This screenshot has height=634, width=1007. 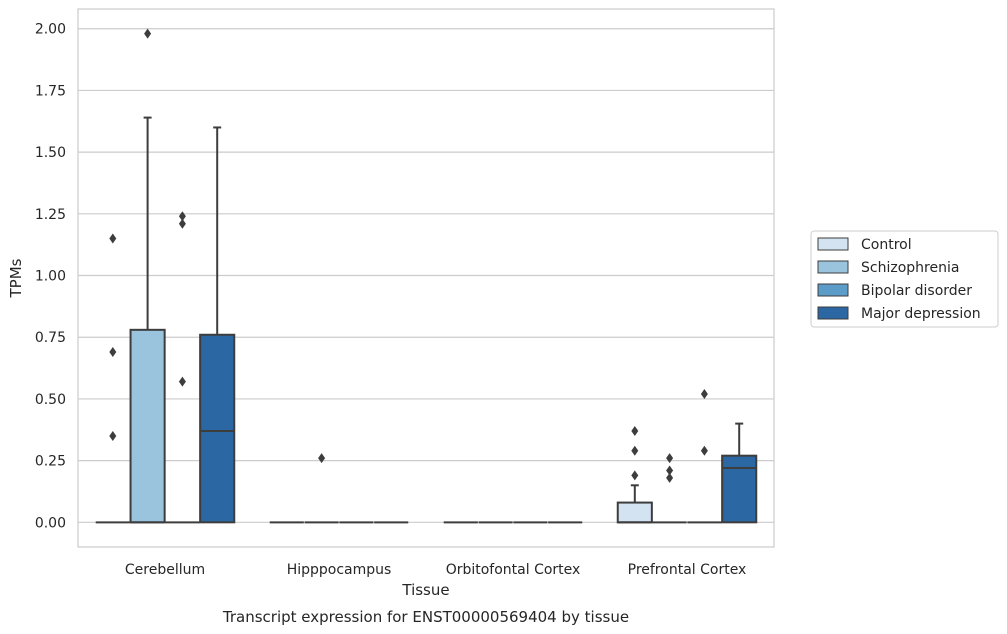 I want to click on y-tick-label: 1.00, so click(x=50, y=277).